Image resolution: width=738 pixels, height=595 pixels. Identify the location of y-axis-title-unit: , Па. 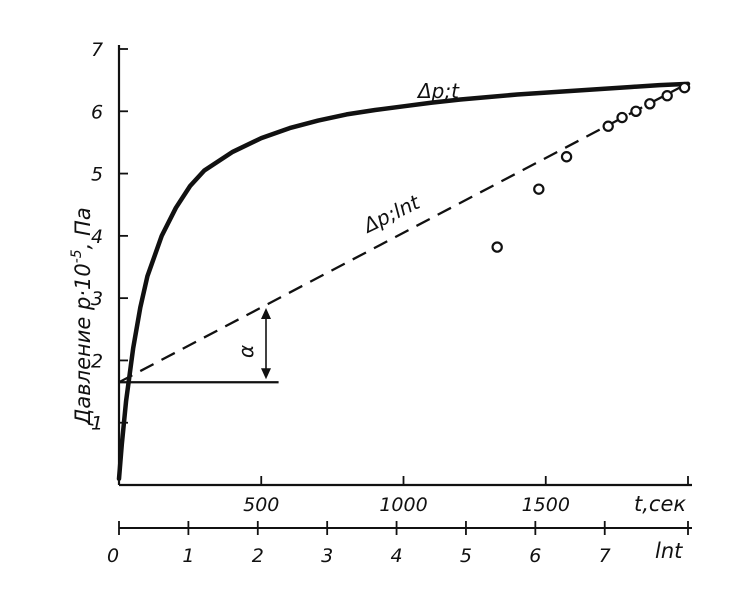
(83, 228).